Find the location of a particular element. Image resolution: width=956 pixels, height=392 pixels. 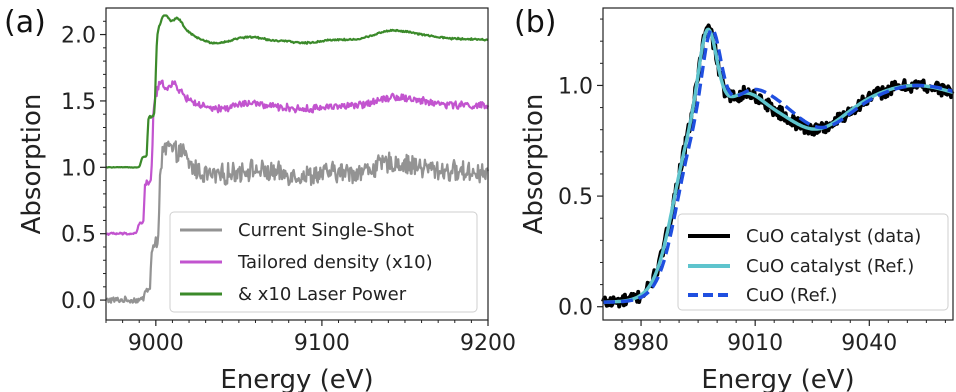

panel-a-xlabel: Energy (eV) is located at coordinates (296, 378).